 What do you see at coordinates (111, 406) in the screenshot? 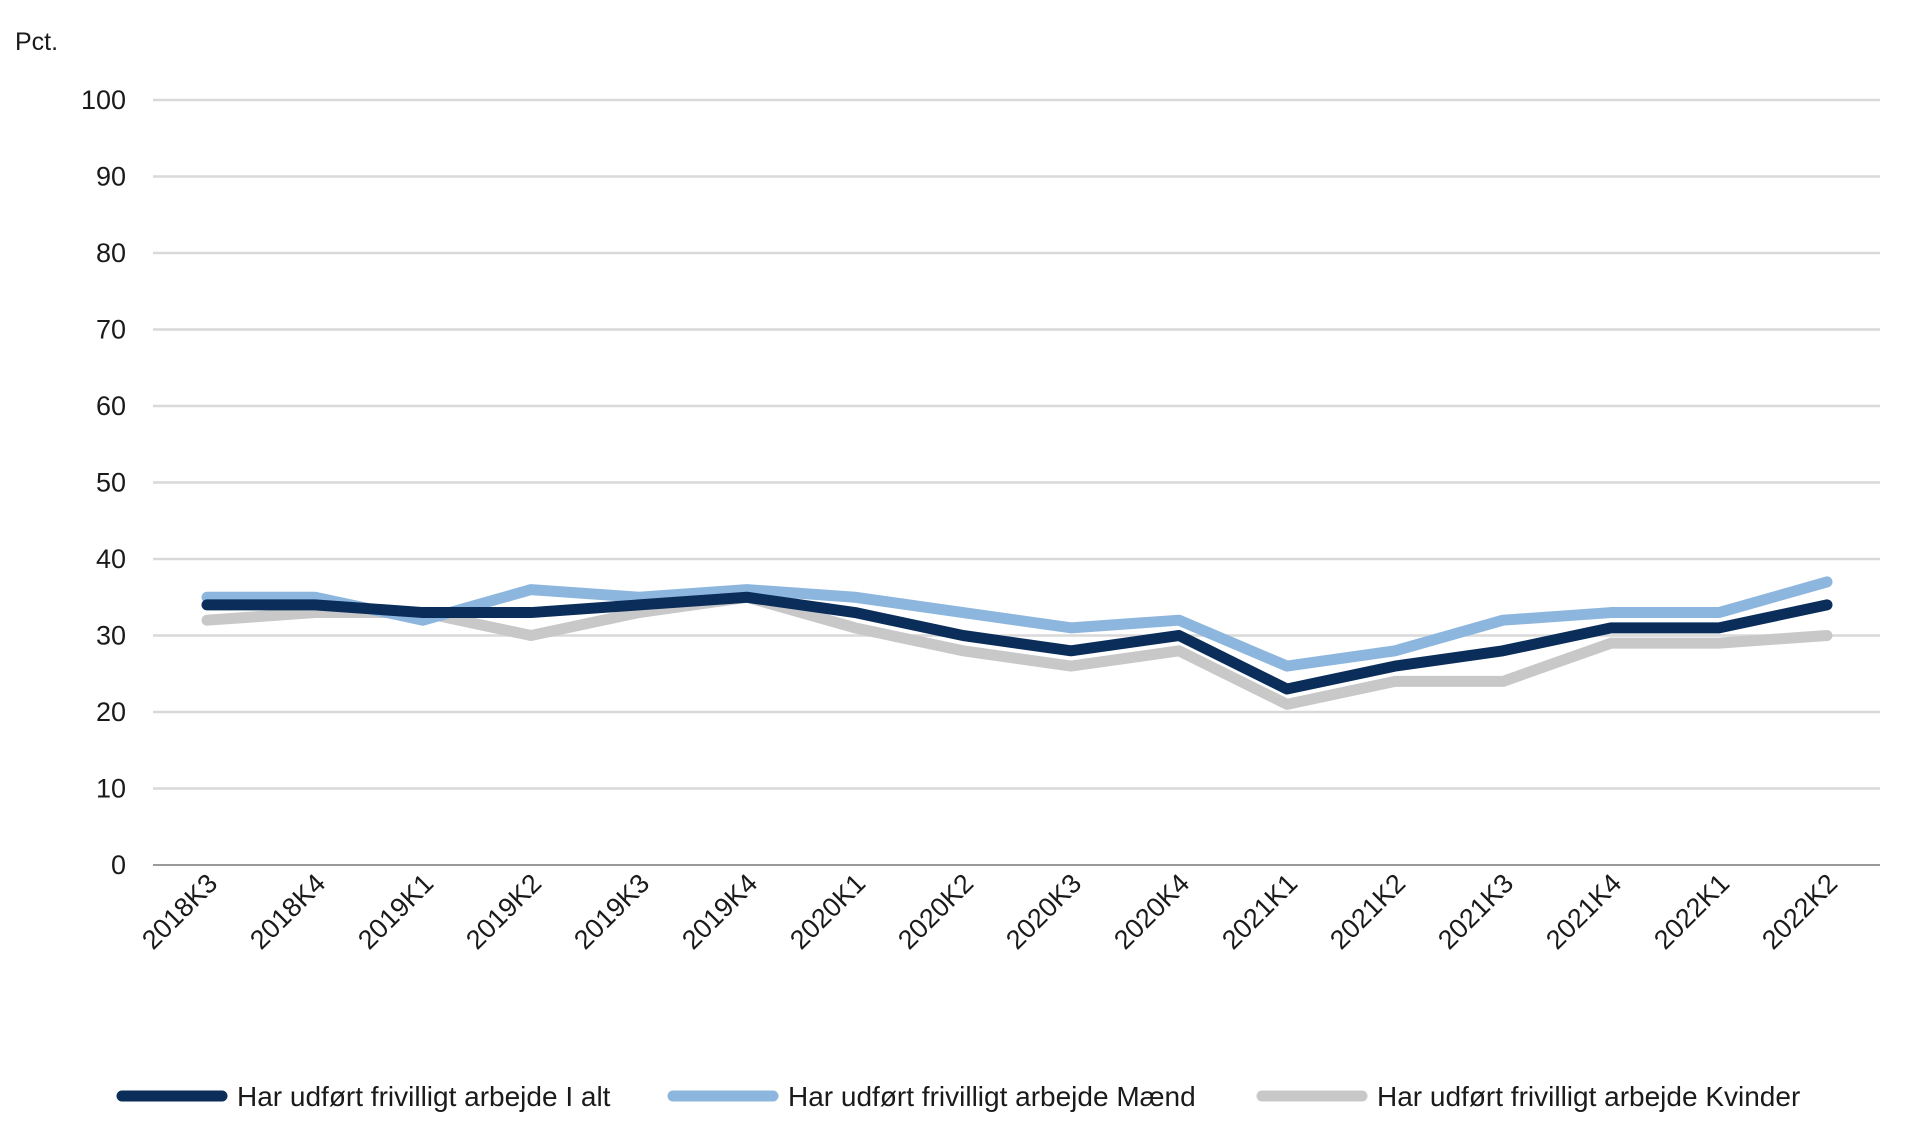
I see `y-tick-label: 60` at bounding box center [111, 406].